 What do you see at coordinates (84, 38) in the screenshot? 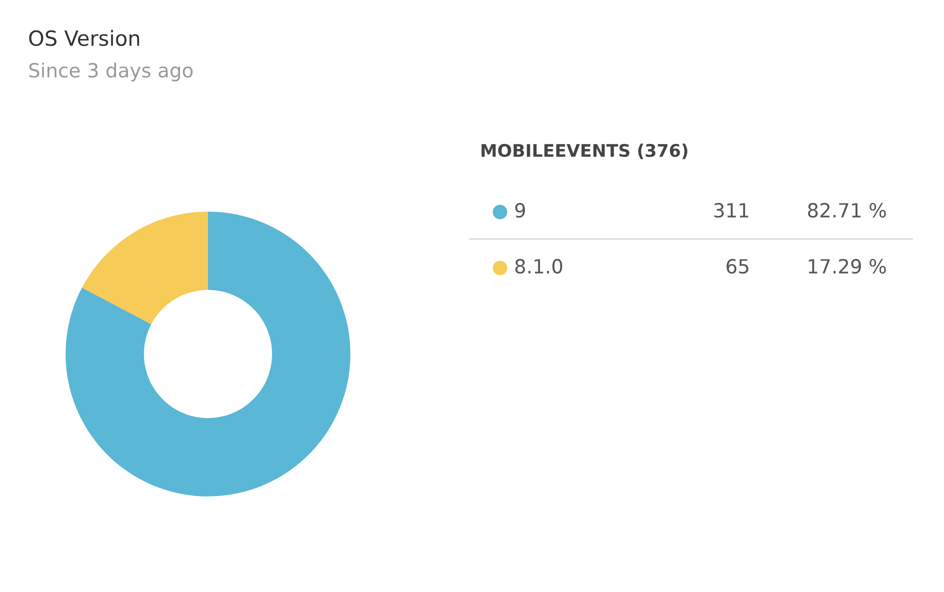
I see `chart-title: OS Version` at bounding box center [84, 38].